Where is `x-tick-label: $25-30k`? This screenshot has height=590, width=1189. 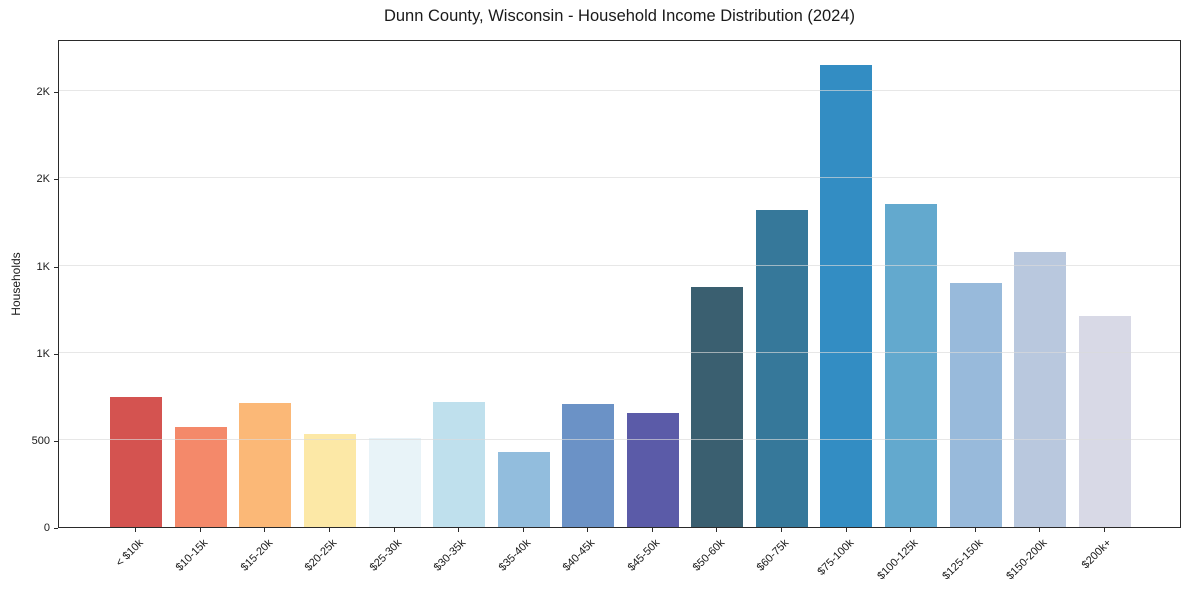
x-tick-label: $25-30k is located at coordinates (386, 555).